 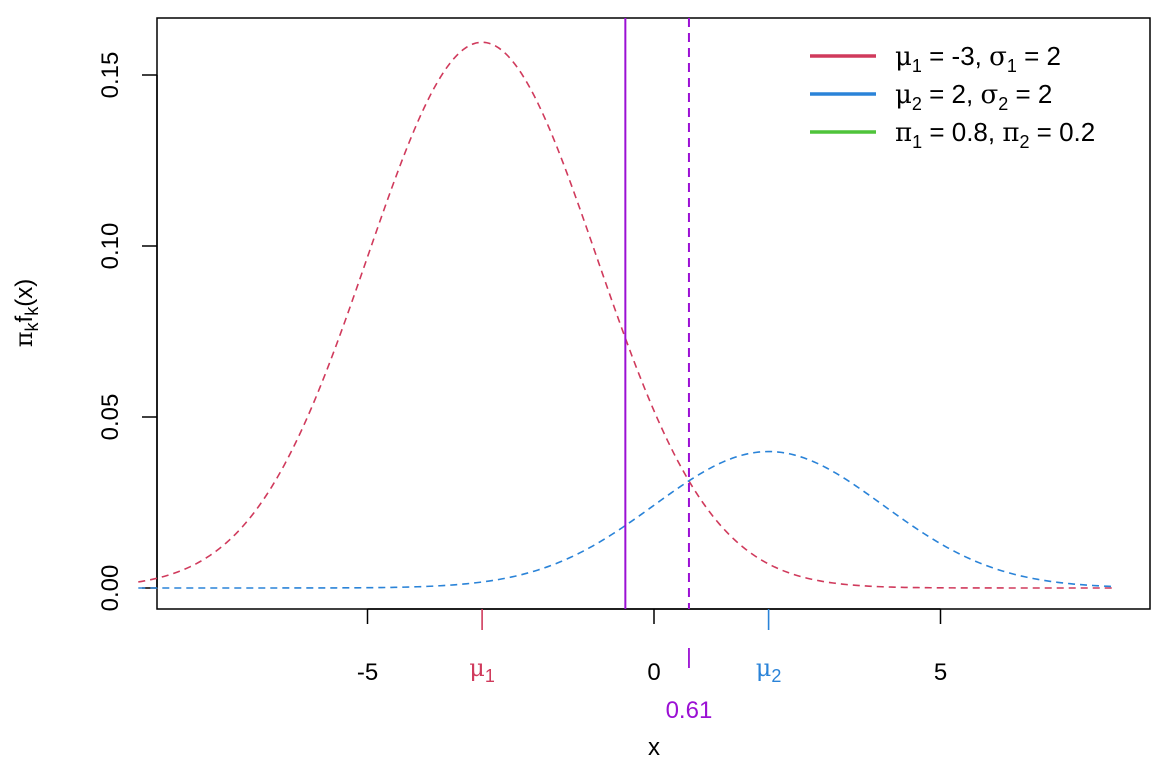 I want to click on y-tick-label: 0.05, so click(x=110, y=417).